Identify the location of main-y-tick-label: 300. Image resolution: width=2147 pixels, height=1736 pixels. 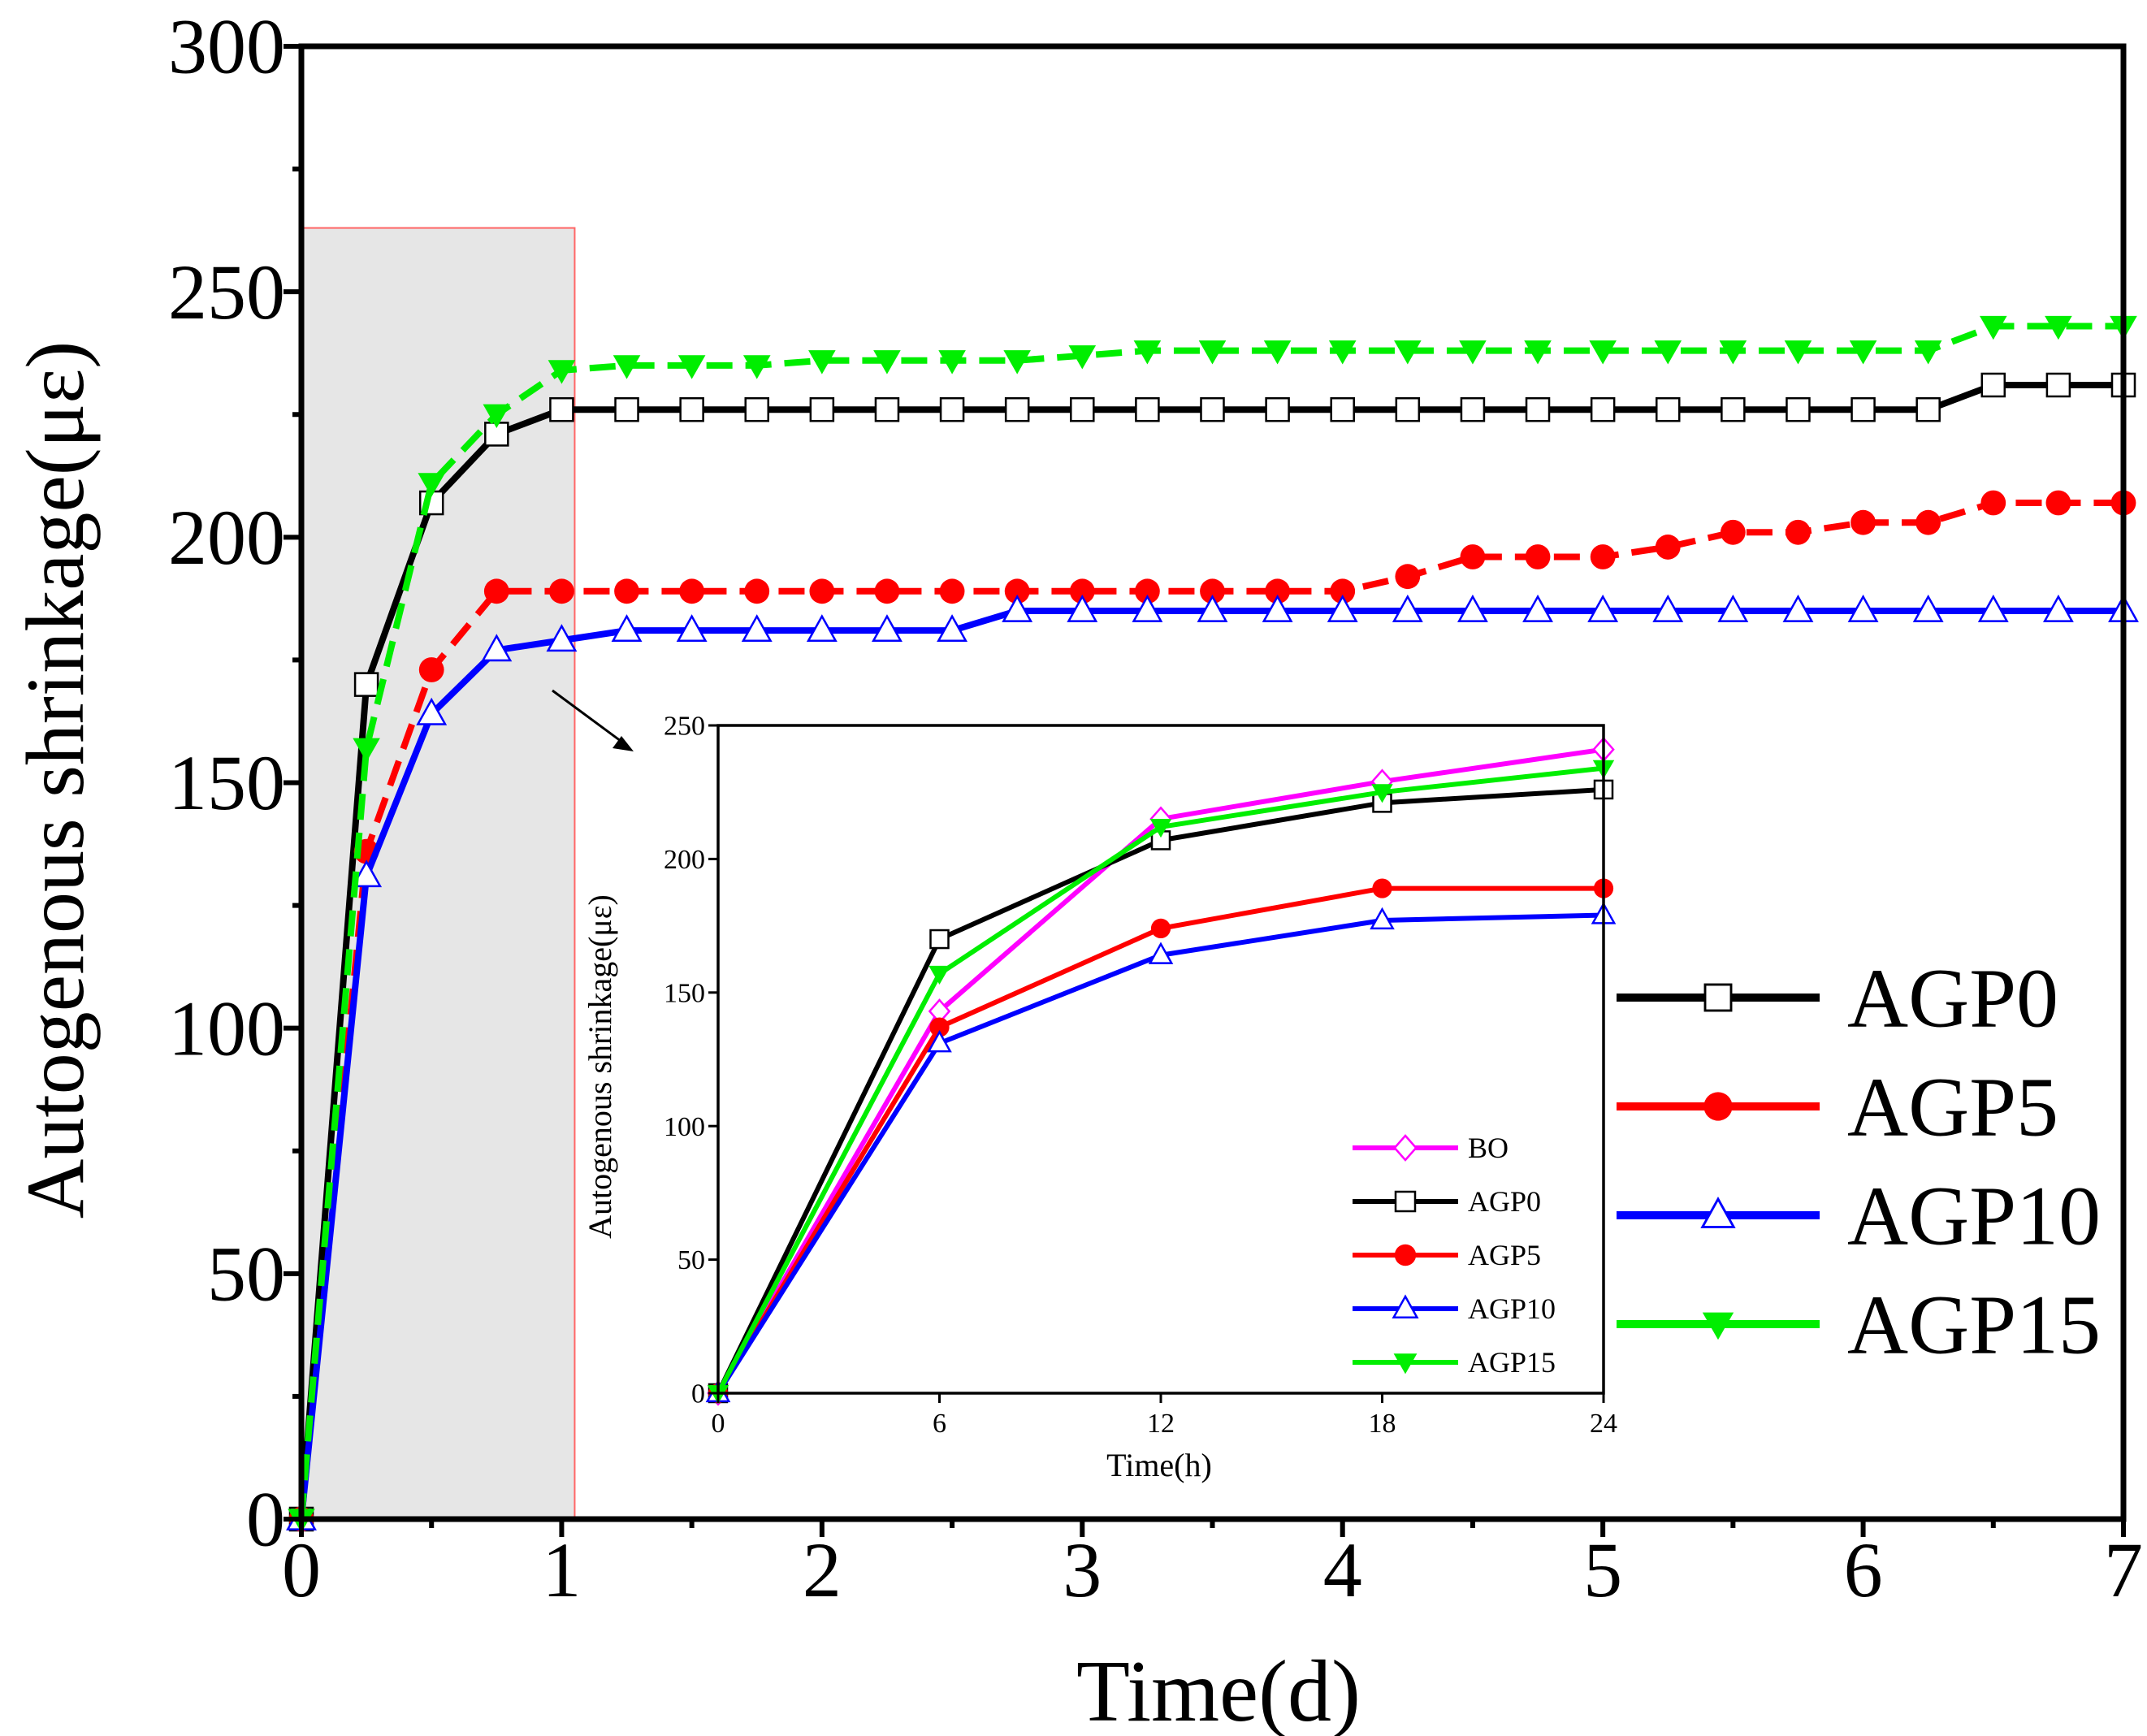
(226, 46).